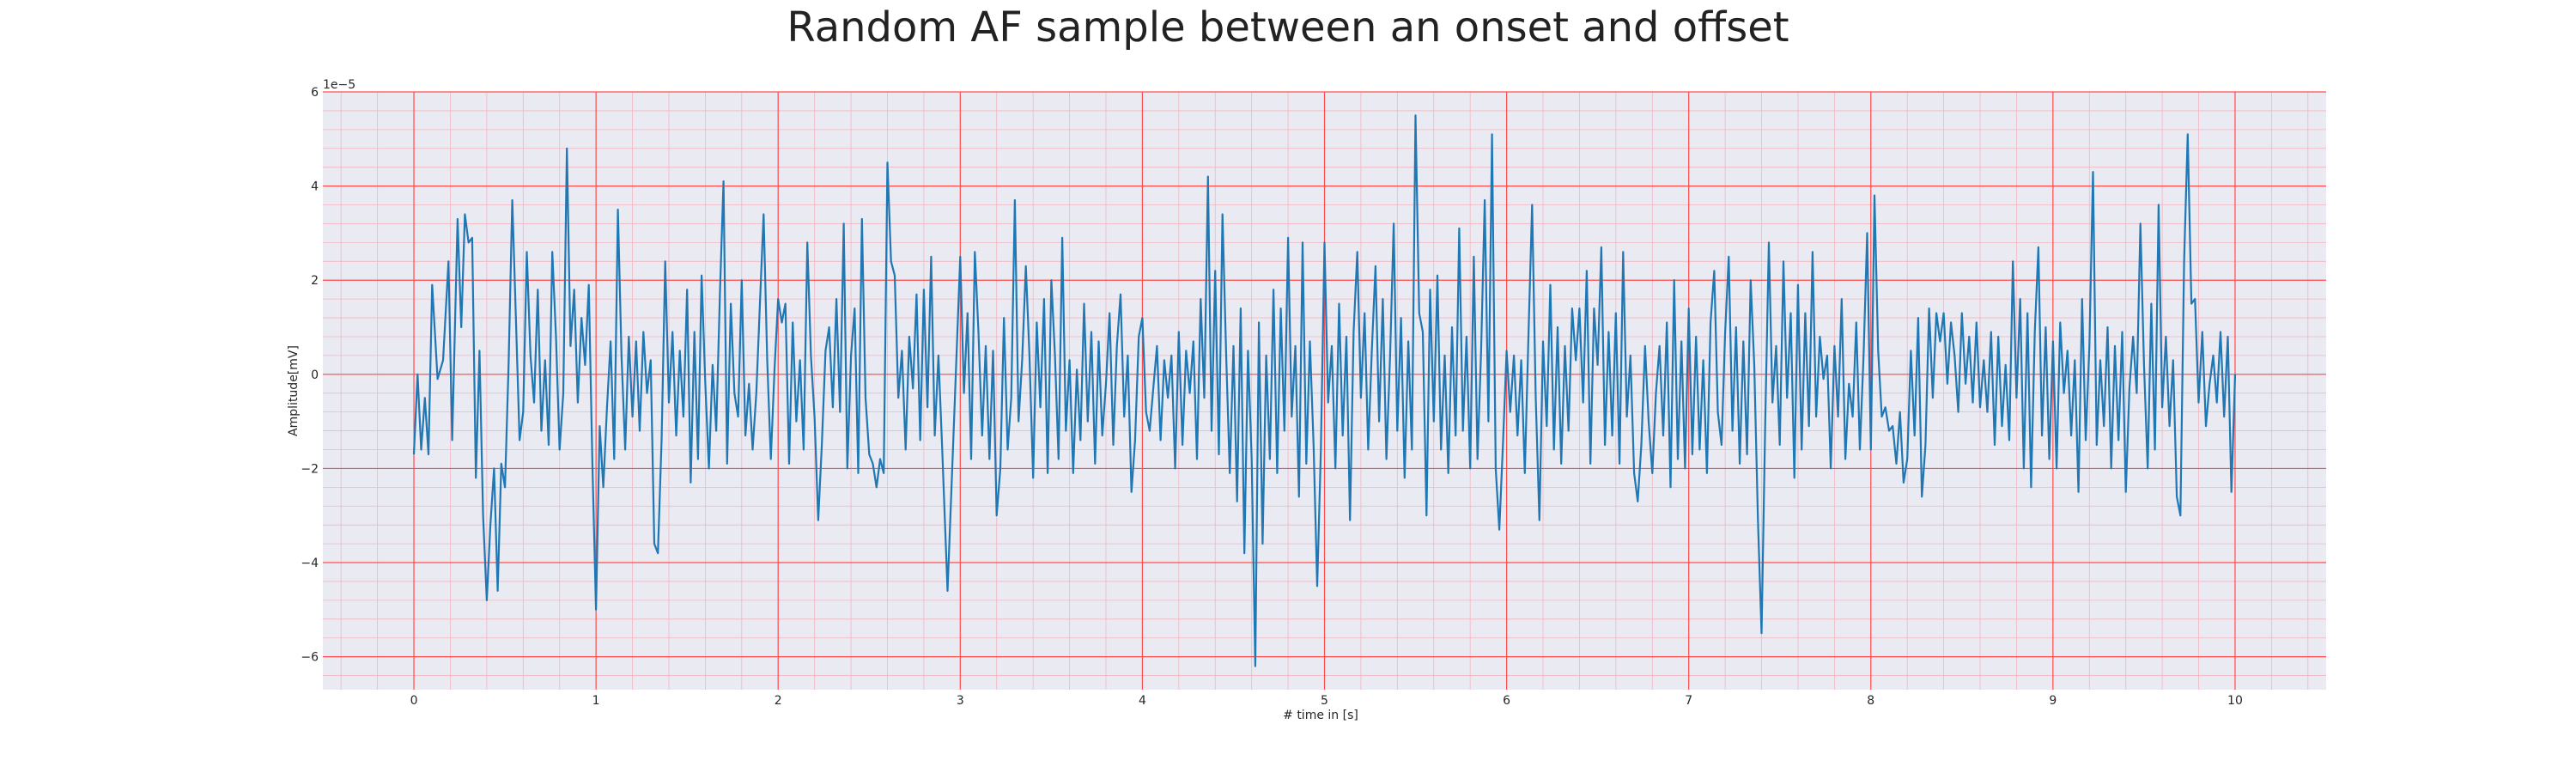 Image resolution: width=2576 pixels, height=773 pixels. What do you see at coordinates (315, 375) in the screenshot?
I see `y-tick-label: 0` at bounding box center [315, 375].